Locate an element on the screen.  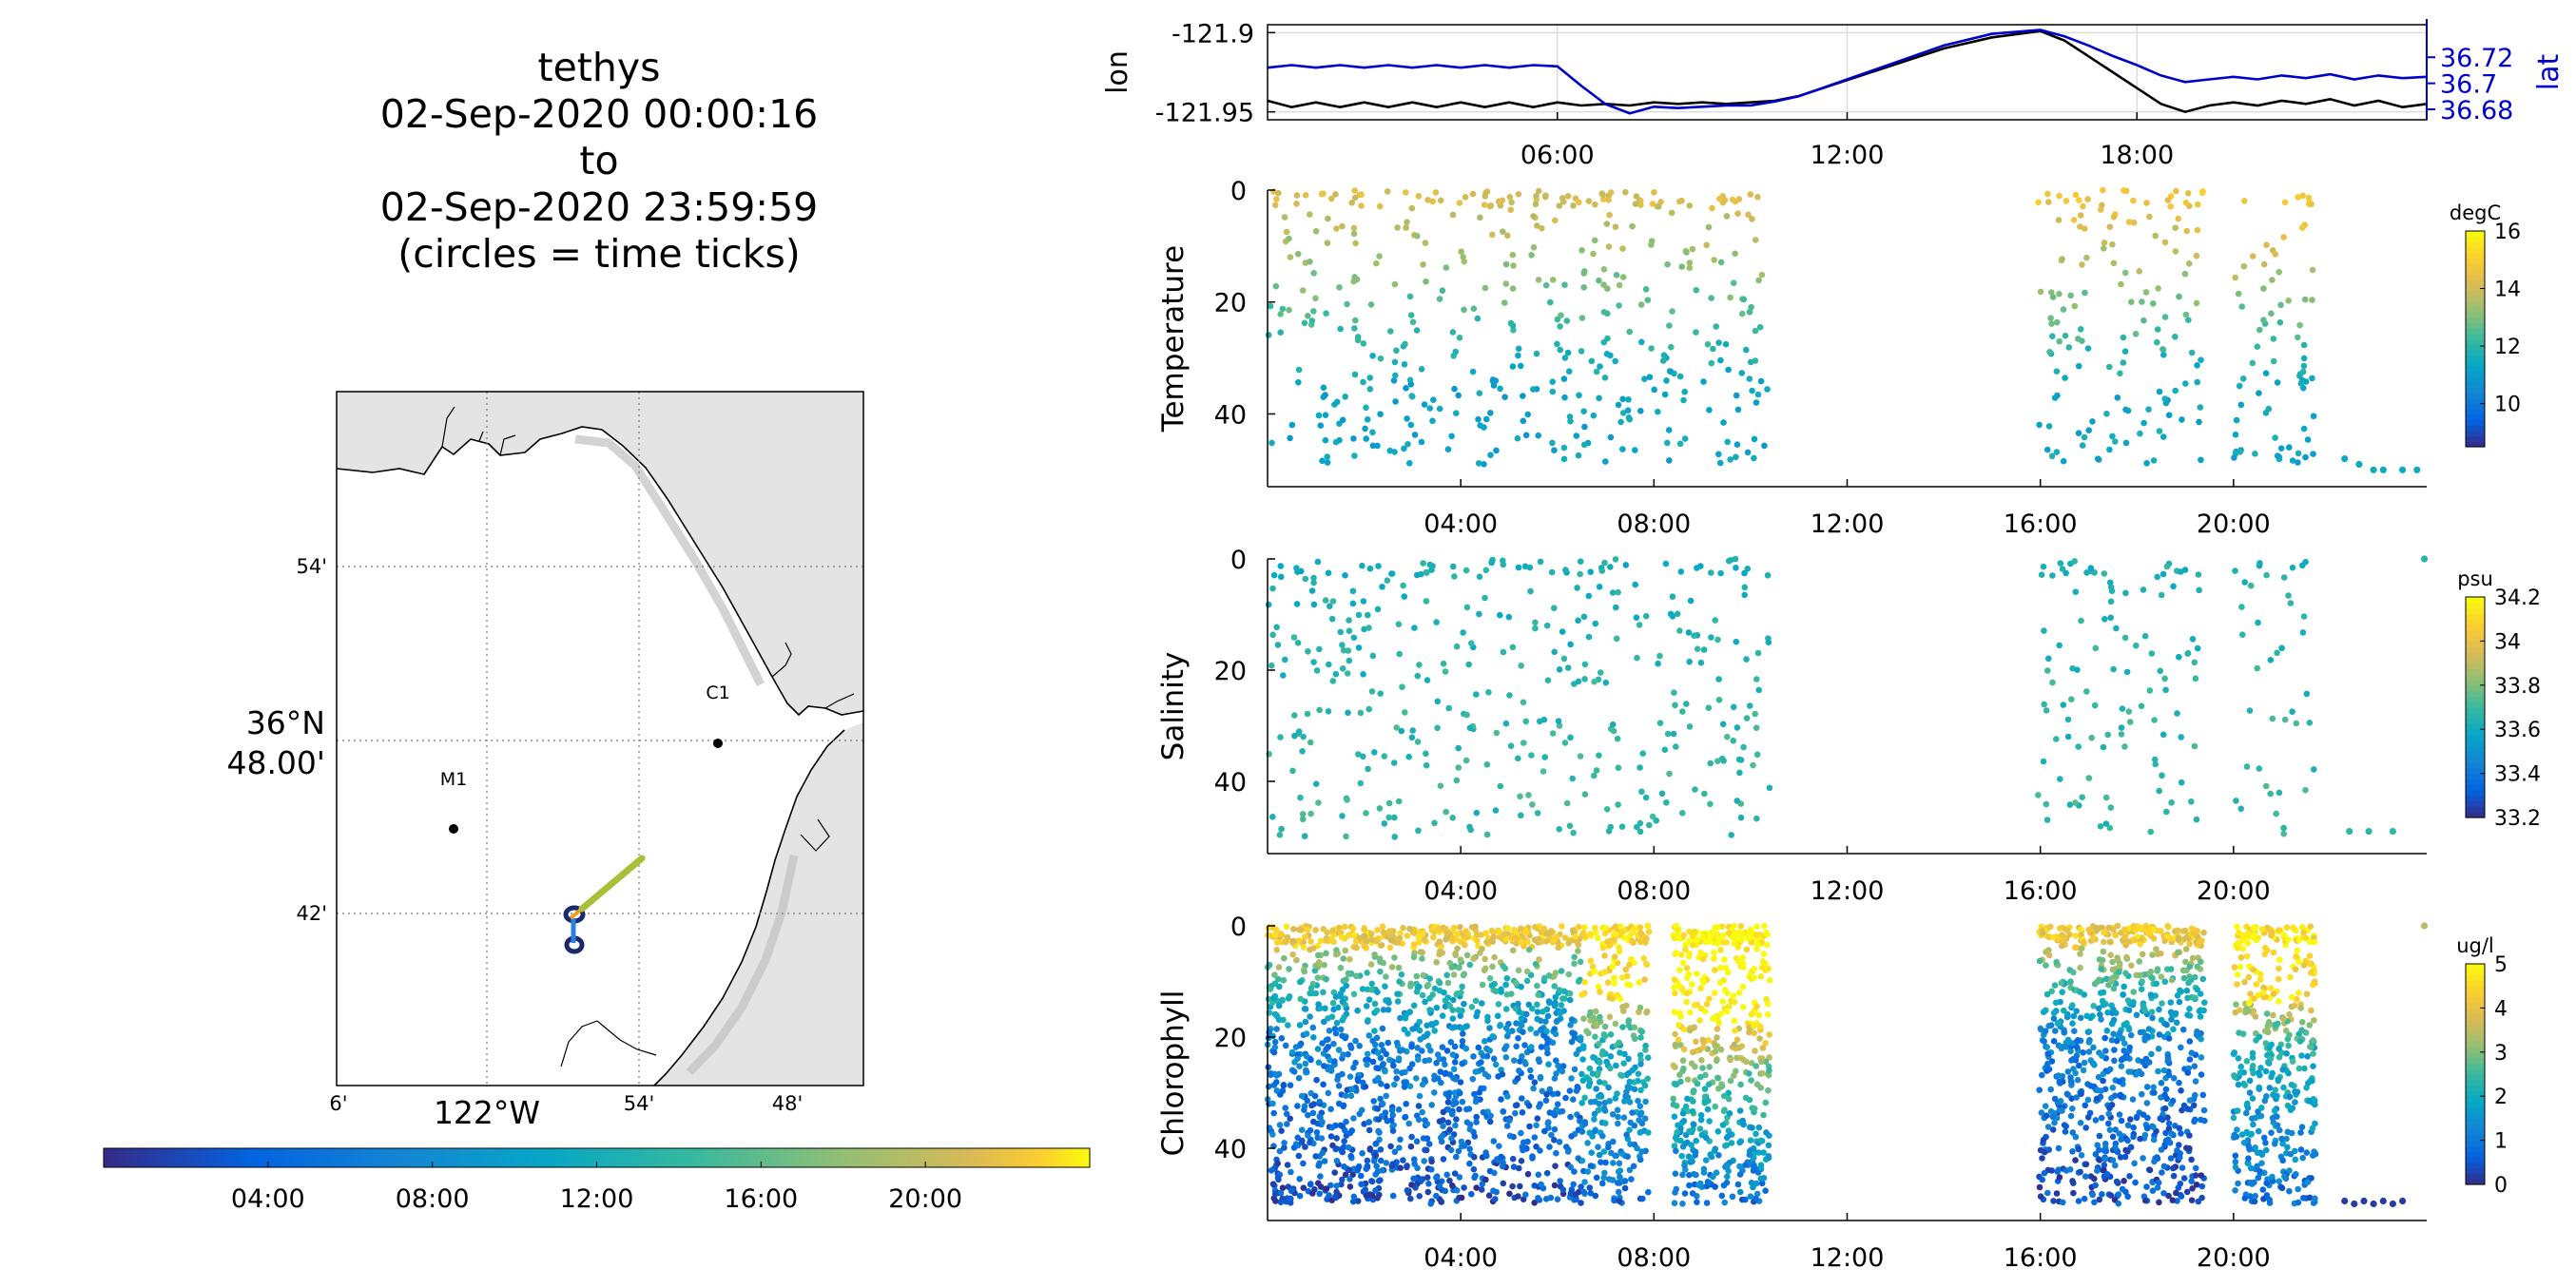
station-m1-marker is located at coordinates (453, 829).